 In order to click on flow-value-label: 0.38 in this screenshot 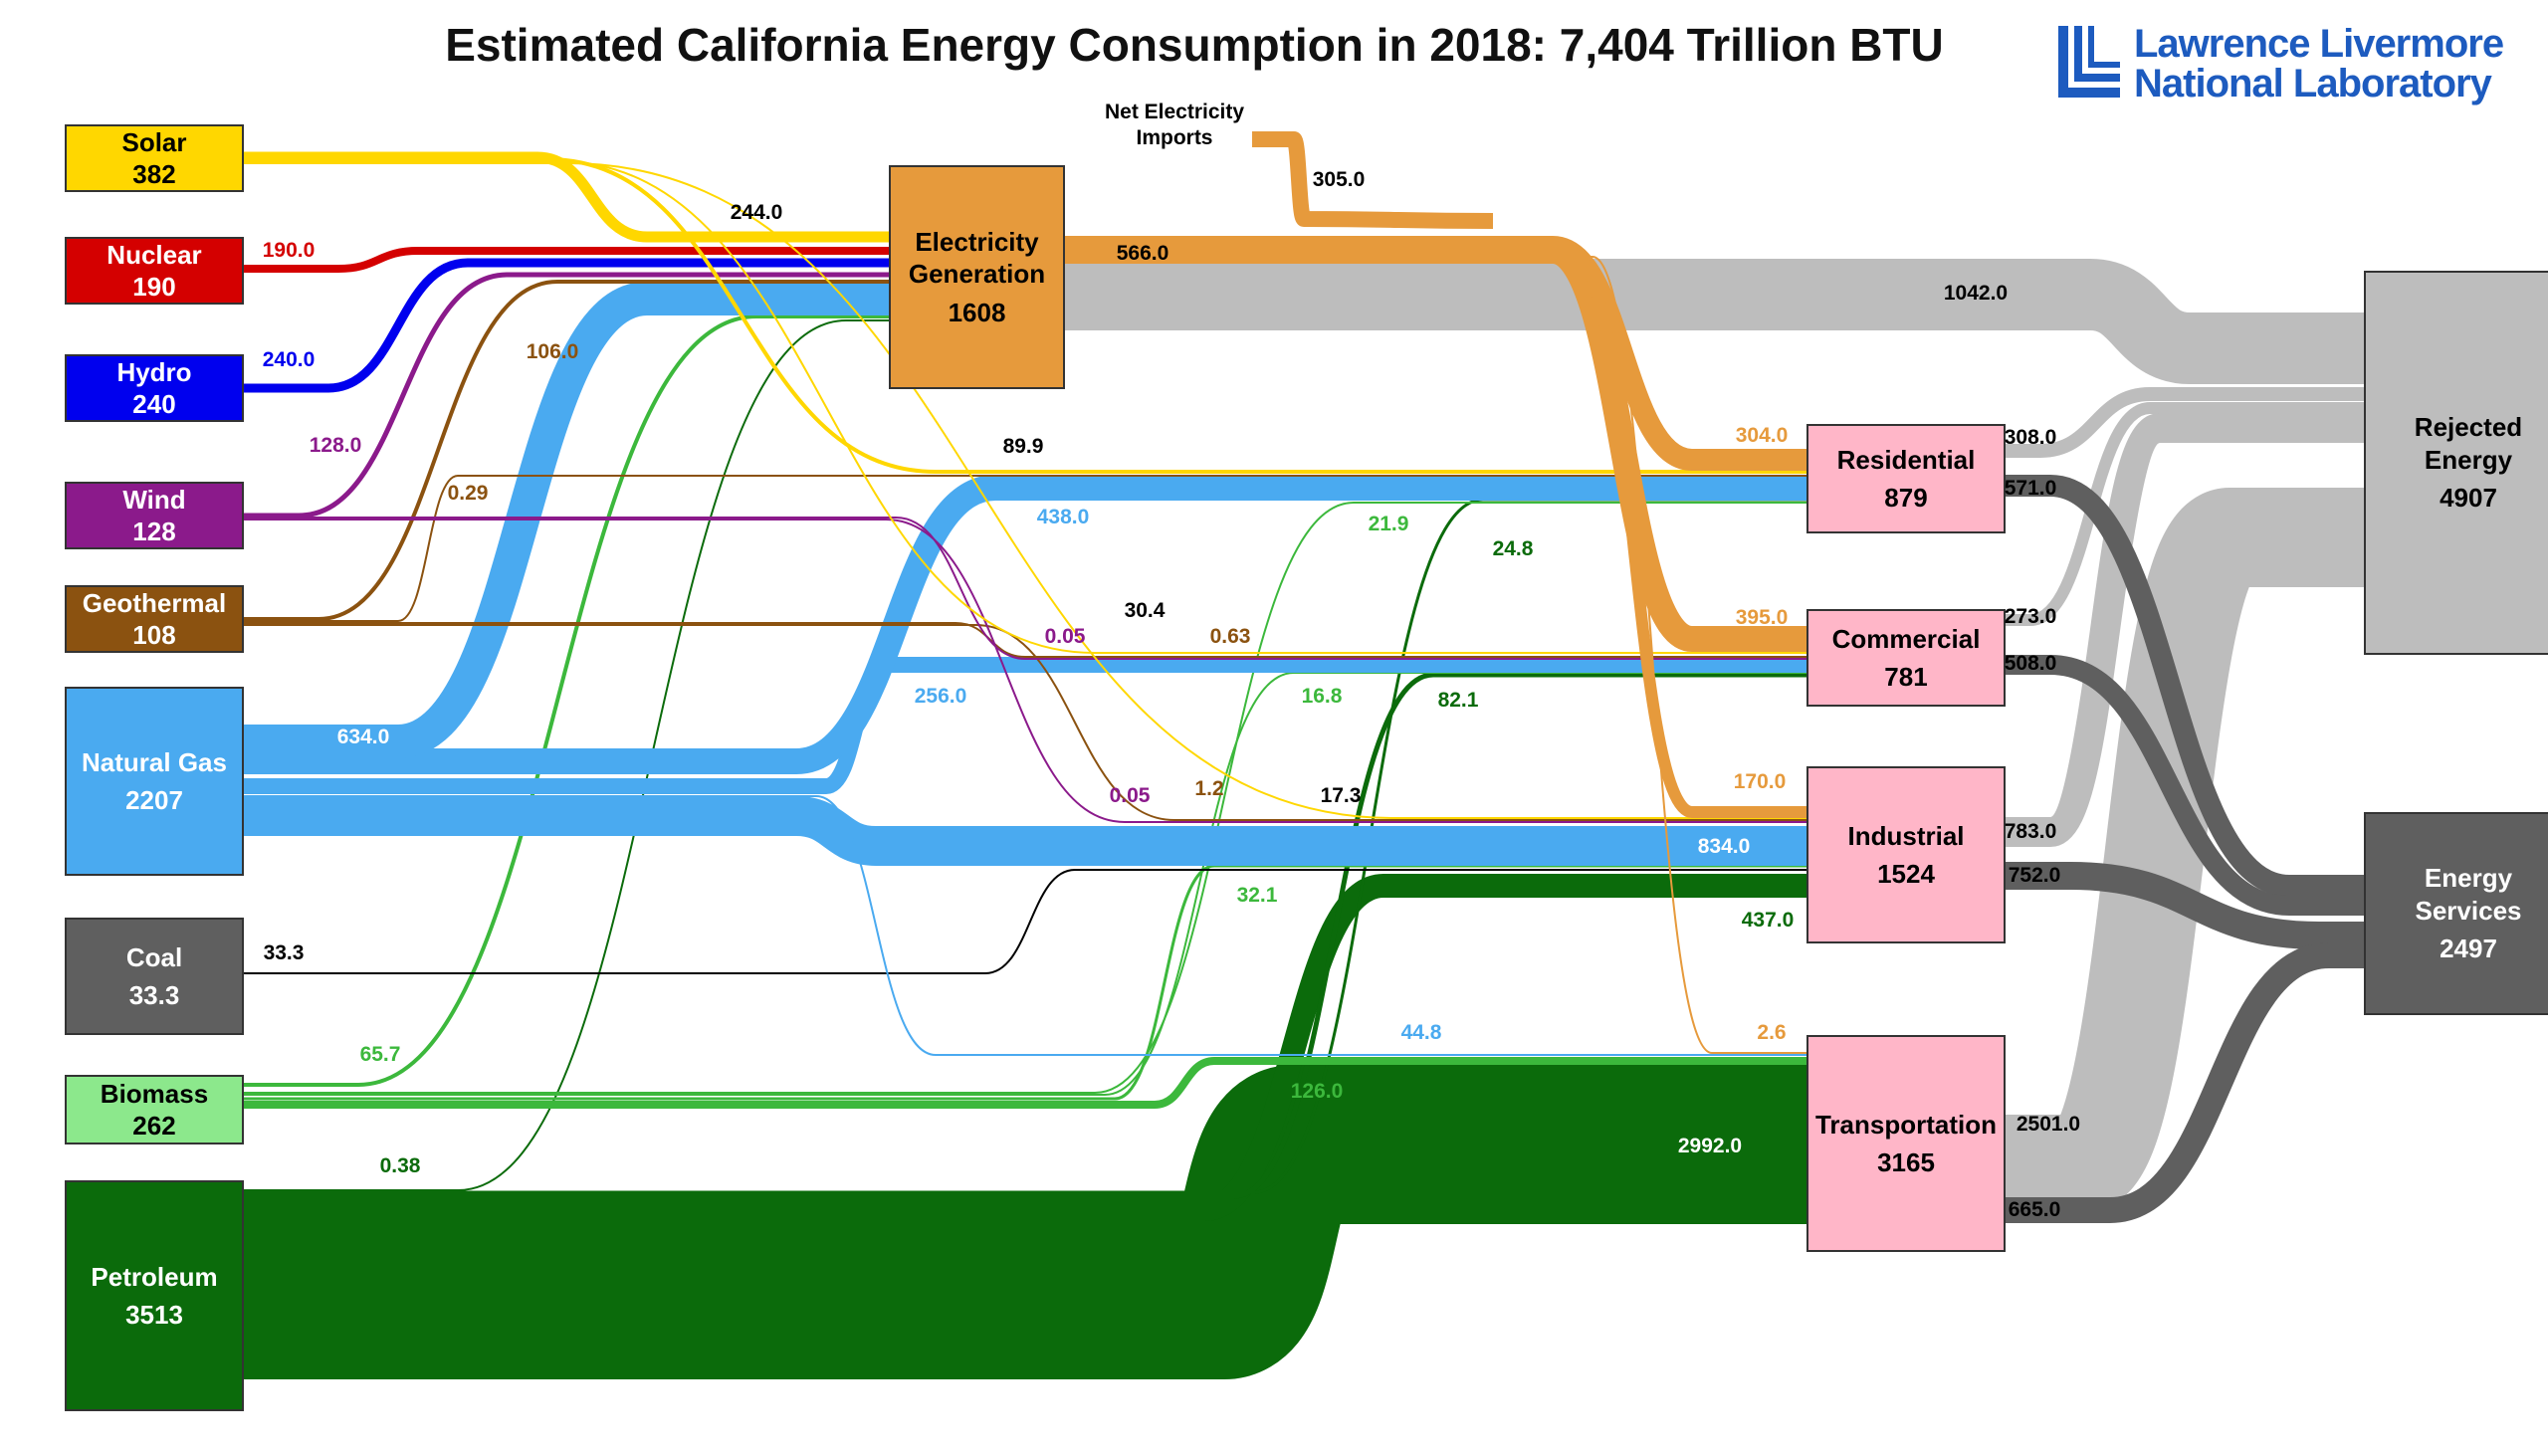, I will do `click(400, 1165)`.